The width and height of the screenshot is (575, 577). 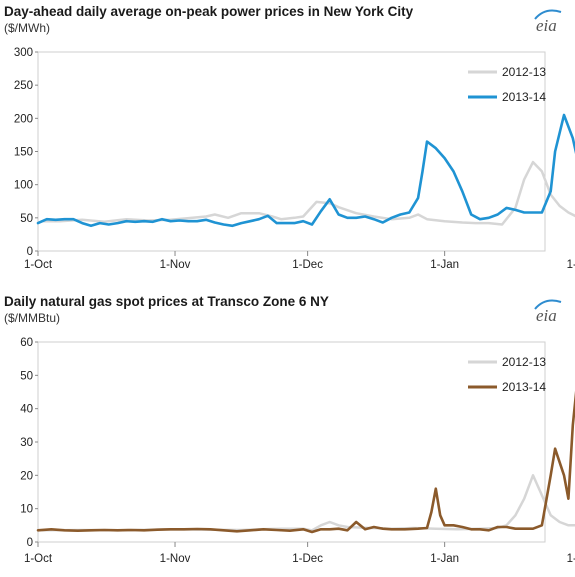 What do you see at coordinates (23, 153) in the screenshot?
I see `y-tick-label: 150` at bounding box center [23, 153].